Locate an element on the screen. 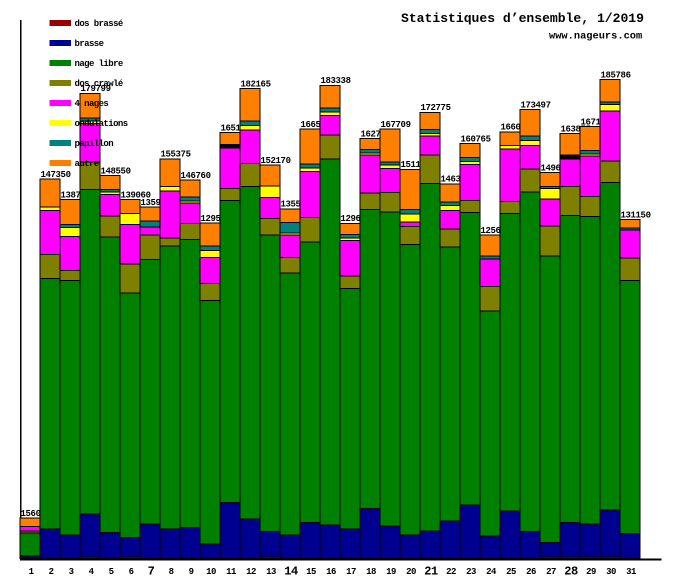 This screenshot has width=680, height=585. svg-text: 147350 is located at coordinates (56, 175).